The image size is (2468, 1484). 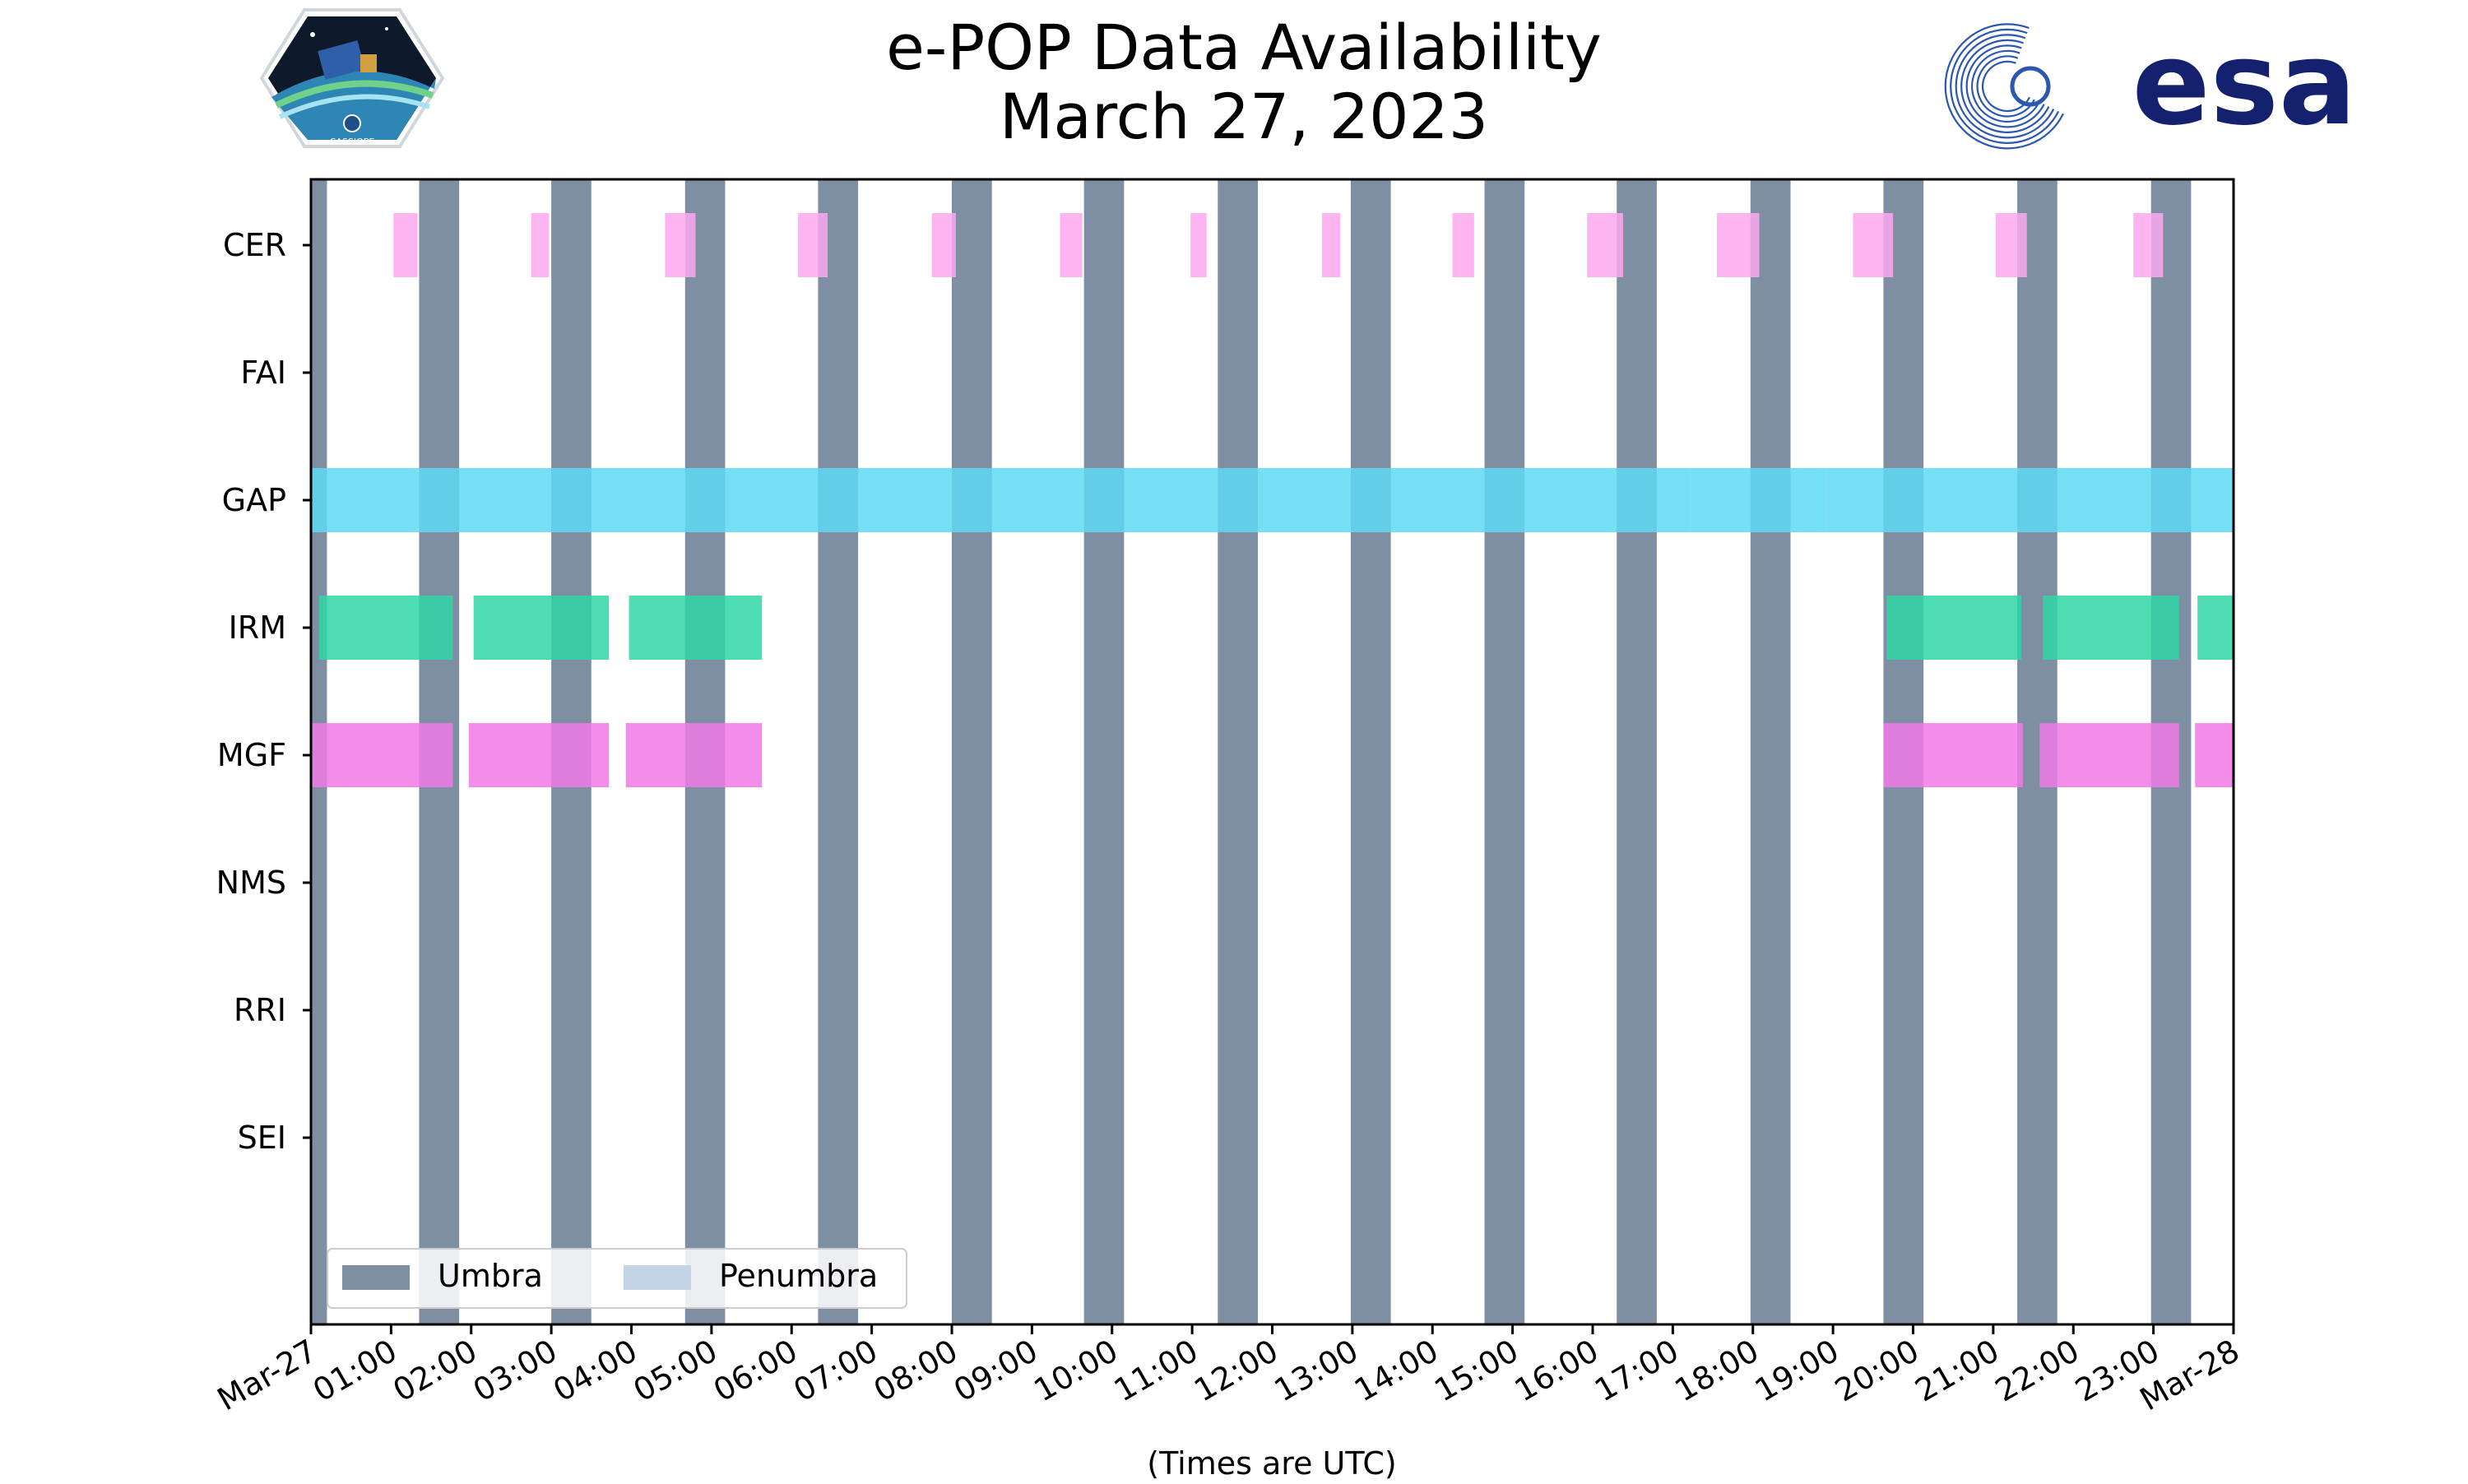 I want to click on legend: Umbra Penumbra, so click(x=617, y=1278).